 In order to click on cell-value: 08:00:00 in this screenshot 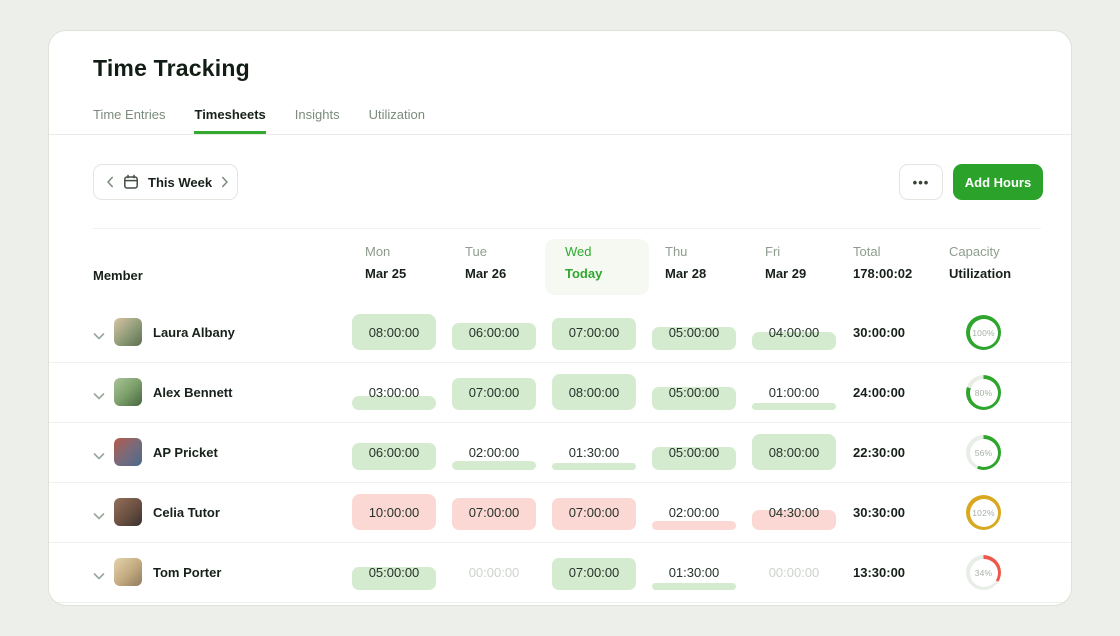, I will do `click(594, 392)`.